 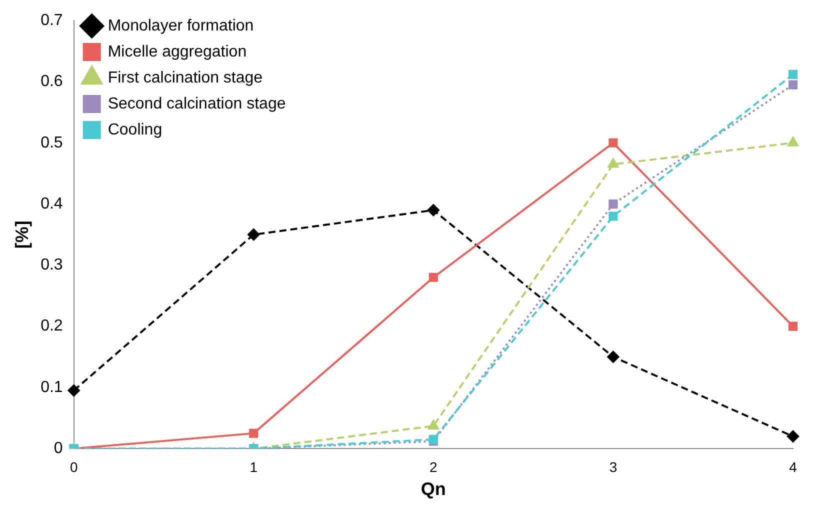 What do you see at coordinates (177, 51) in the screenshot?
I see `legend-label: Micelle aggregation` at bounding box center [177, 51].